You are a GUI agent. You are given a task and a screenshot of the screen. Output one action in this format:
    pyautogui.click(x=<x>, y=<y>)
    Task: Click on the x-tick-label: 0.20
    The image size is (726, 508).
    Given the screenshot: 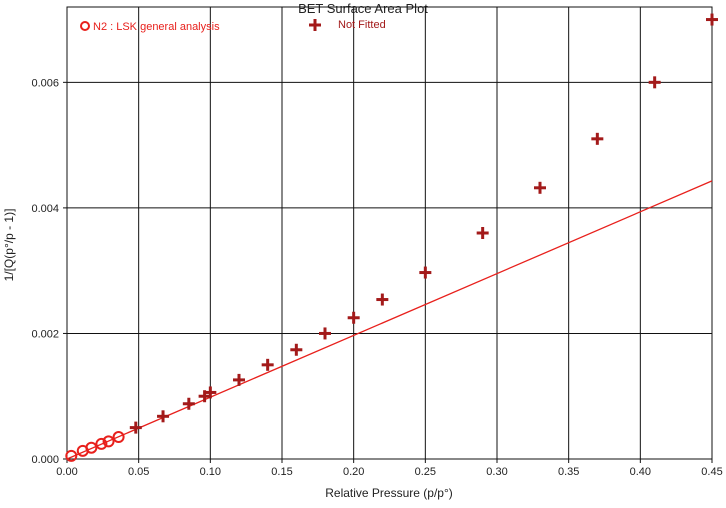 What is the action you would take?
    pyautogui.click(x=353, y=472)
    